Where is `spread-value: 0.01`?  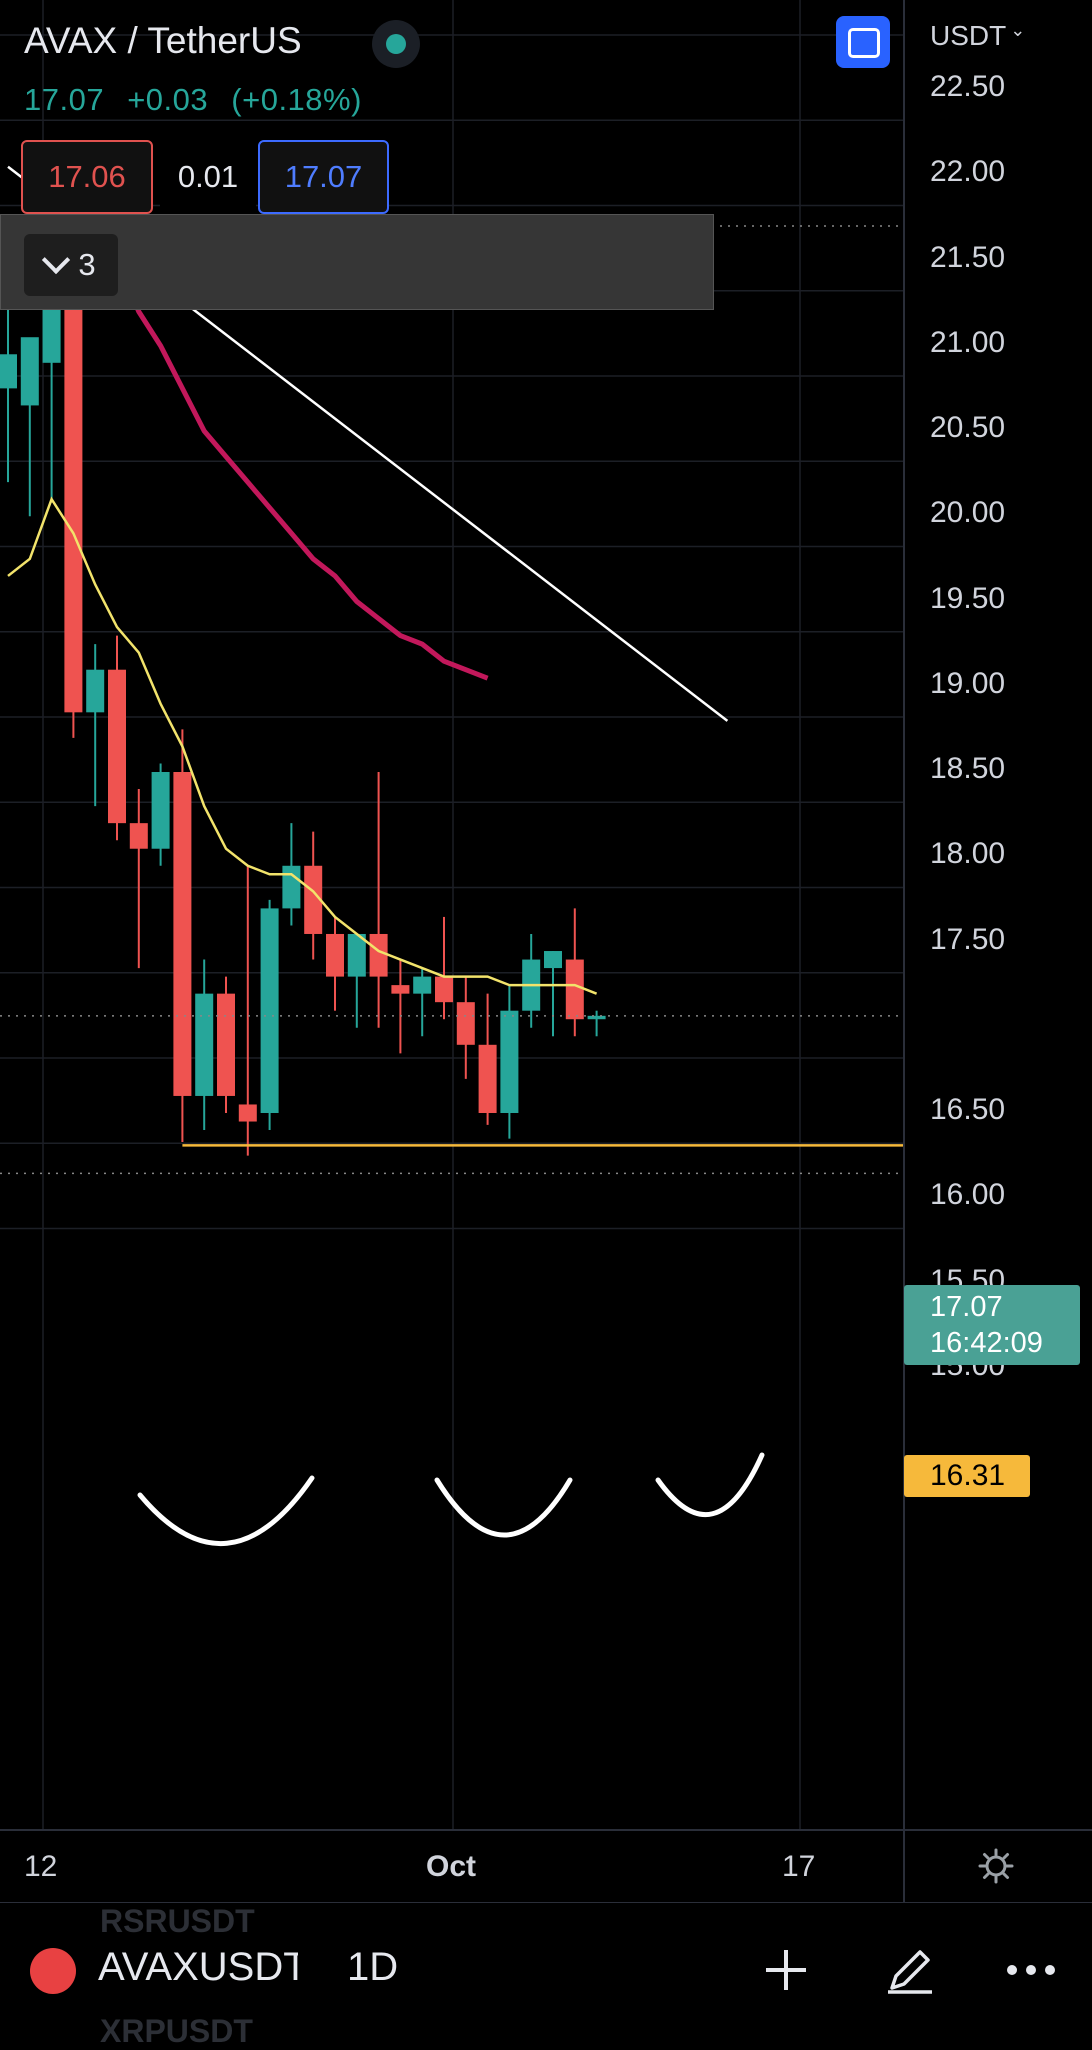
spread-value: 0.01 is located at coordinates (208, 177).